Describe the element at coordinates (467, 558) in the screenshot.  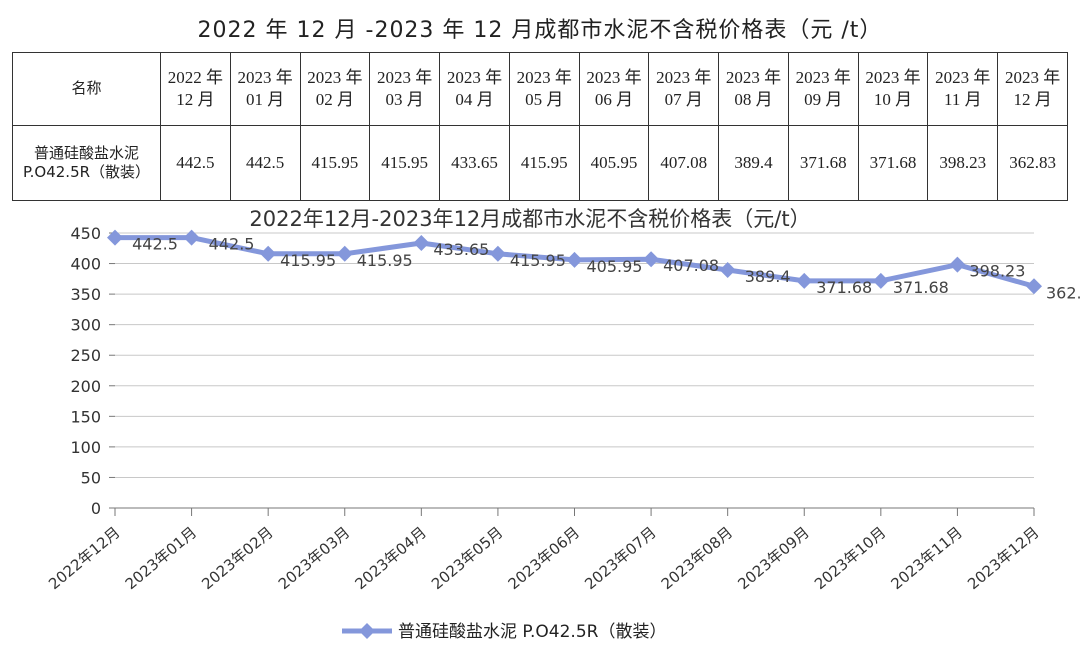
I see `x-tick-label: 2023年05月` at that location.